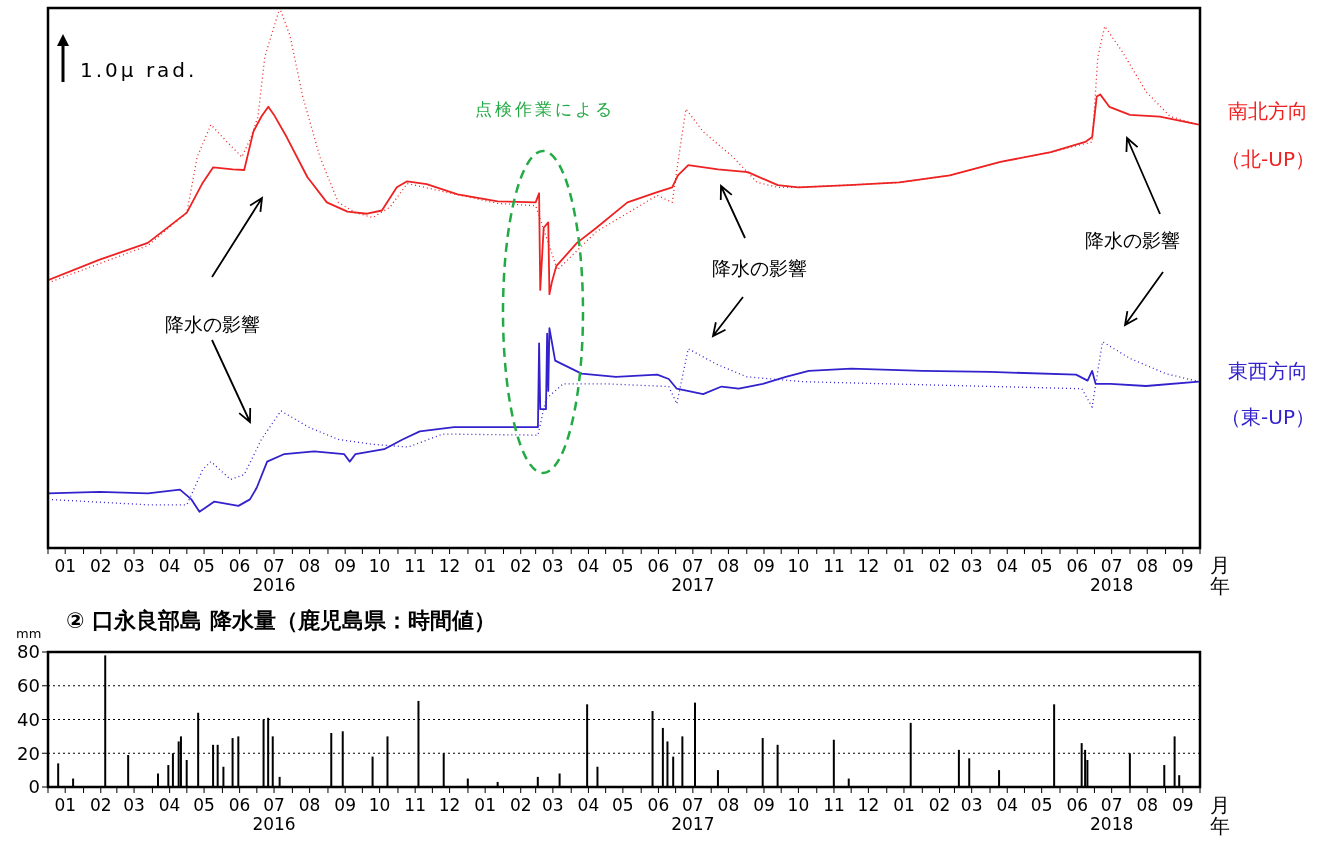  Describe the element at coordinates (28, 753) in the screenshot. I see `y-tick-label: 20` at that location.